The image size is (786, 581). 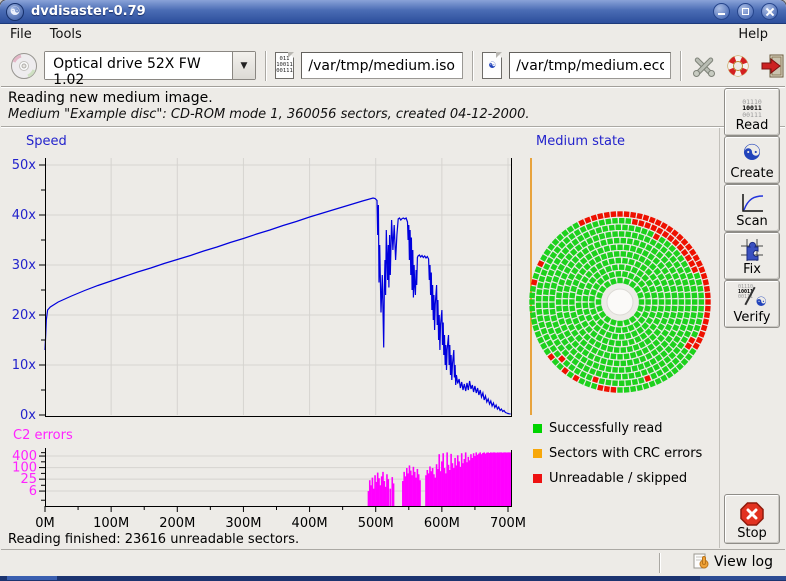 I want to click on stop-button: Stop, so click(x=752, y=519).